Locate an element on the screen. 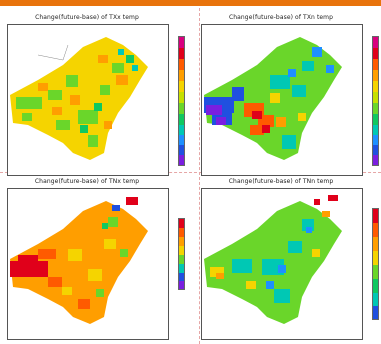 The width and height of the screenshot is (381, 344). panel-title: Change(future-base) of TNx temp is located at coordinates (87, 181).